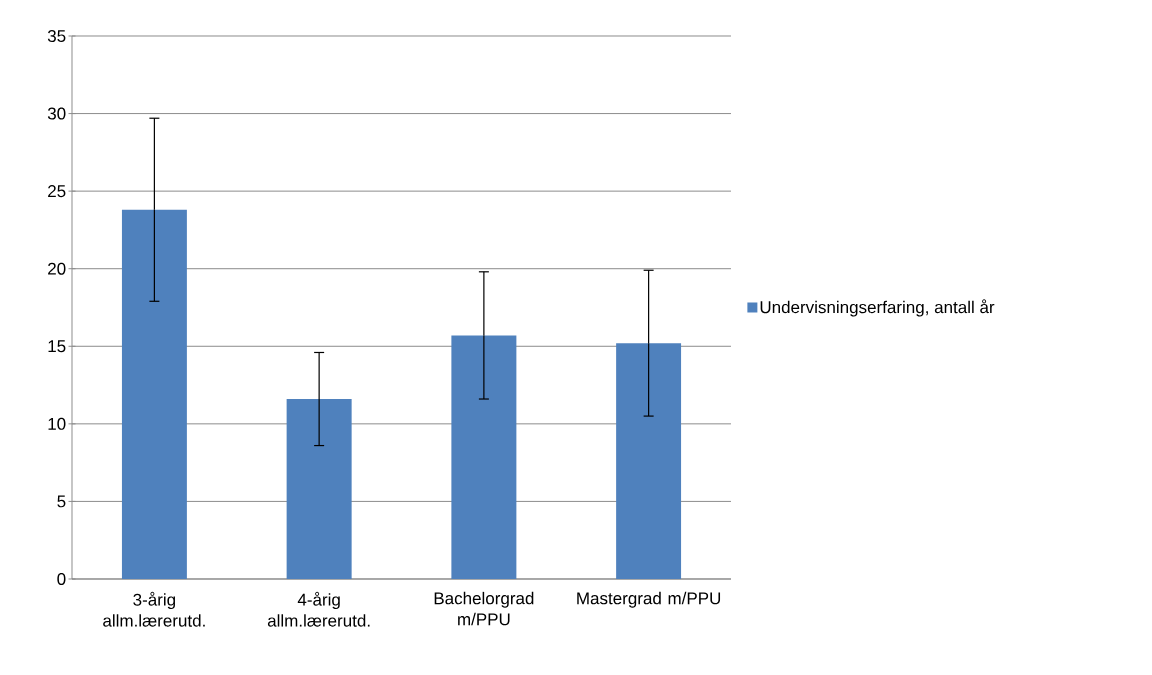 The image size is (1152, 675). What do you see at coordinates (57, 268) in the screenshot?
I see `y-tick-label: 20` at bounding box center [57, 268].